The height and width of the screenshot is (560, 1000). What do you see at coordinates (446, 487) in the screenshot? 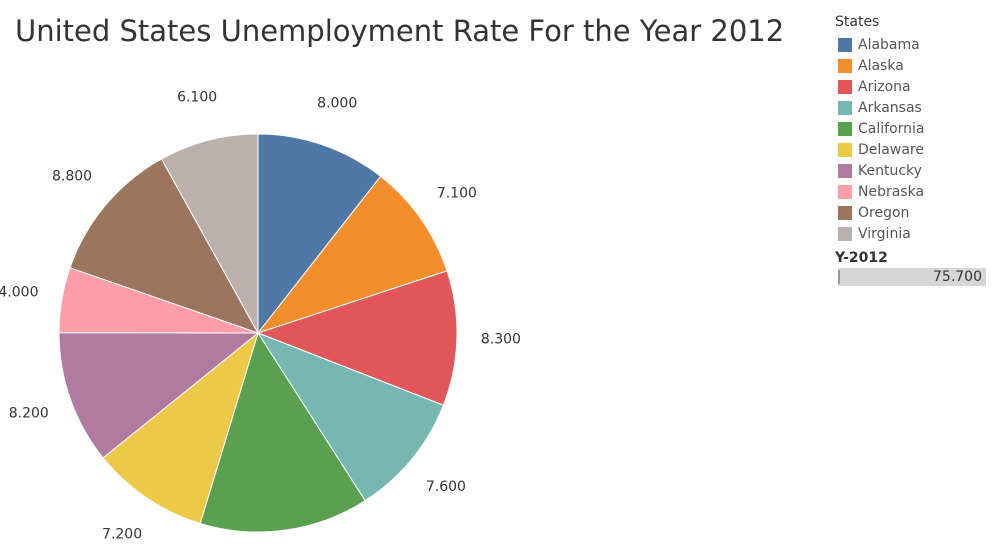
I see `data-label-arkansas: 7.600` at bounding box center [446, 487].